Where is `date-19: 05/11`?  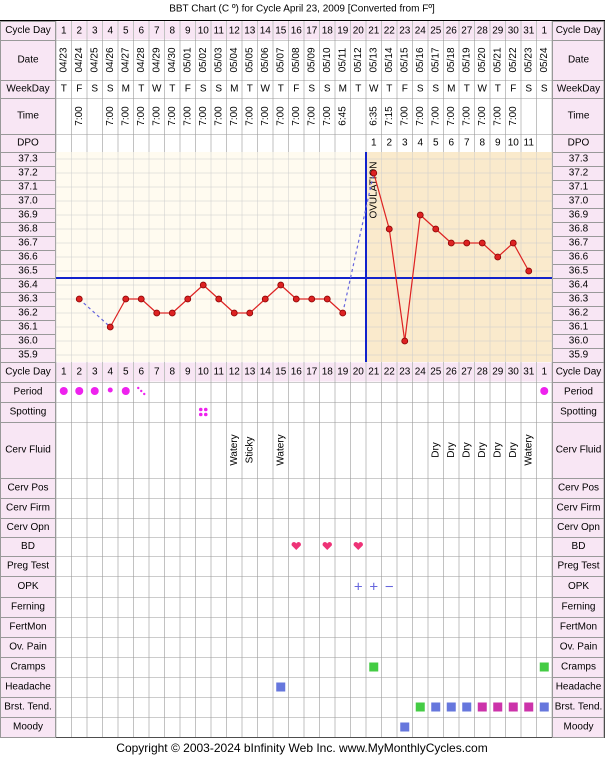
date-19: 05/11 is located at coordinates (342, 59).